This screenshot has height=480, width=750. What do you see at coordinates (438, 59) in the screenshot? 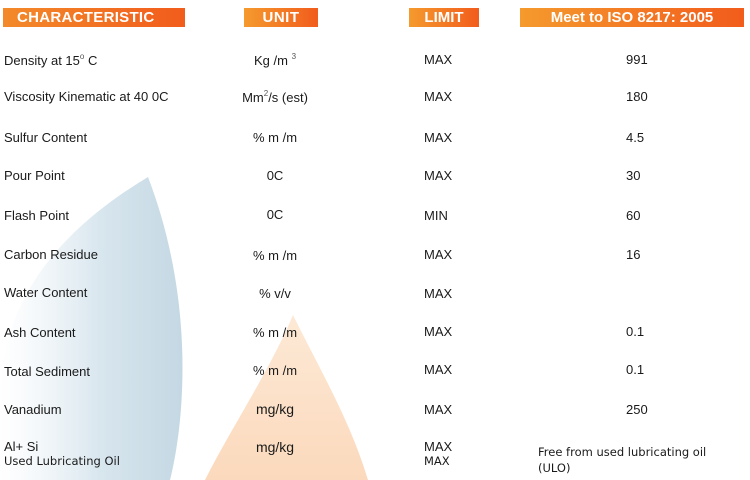
I see `row-density-limit: MAX` at bounding box center [438, 59].